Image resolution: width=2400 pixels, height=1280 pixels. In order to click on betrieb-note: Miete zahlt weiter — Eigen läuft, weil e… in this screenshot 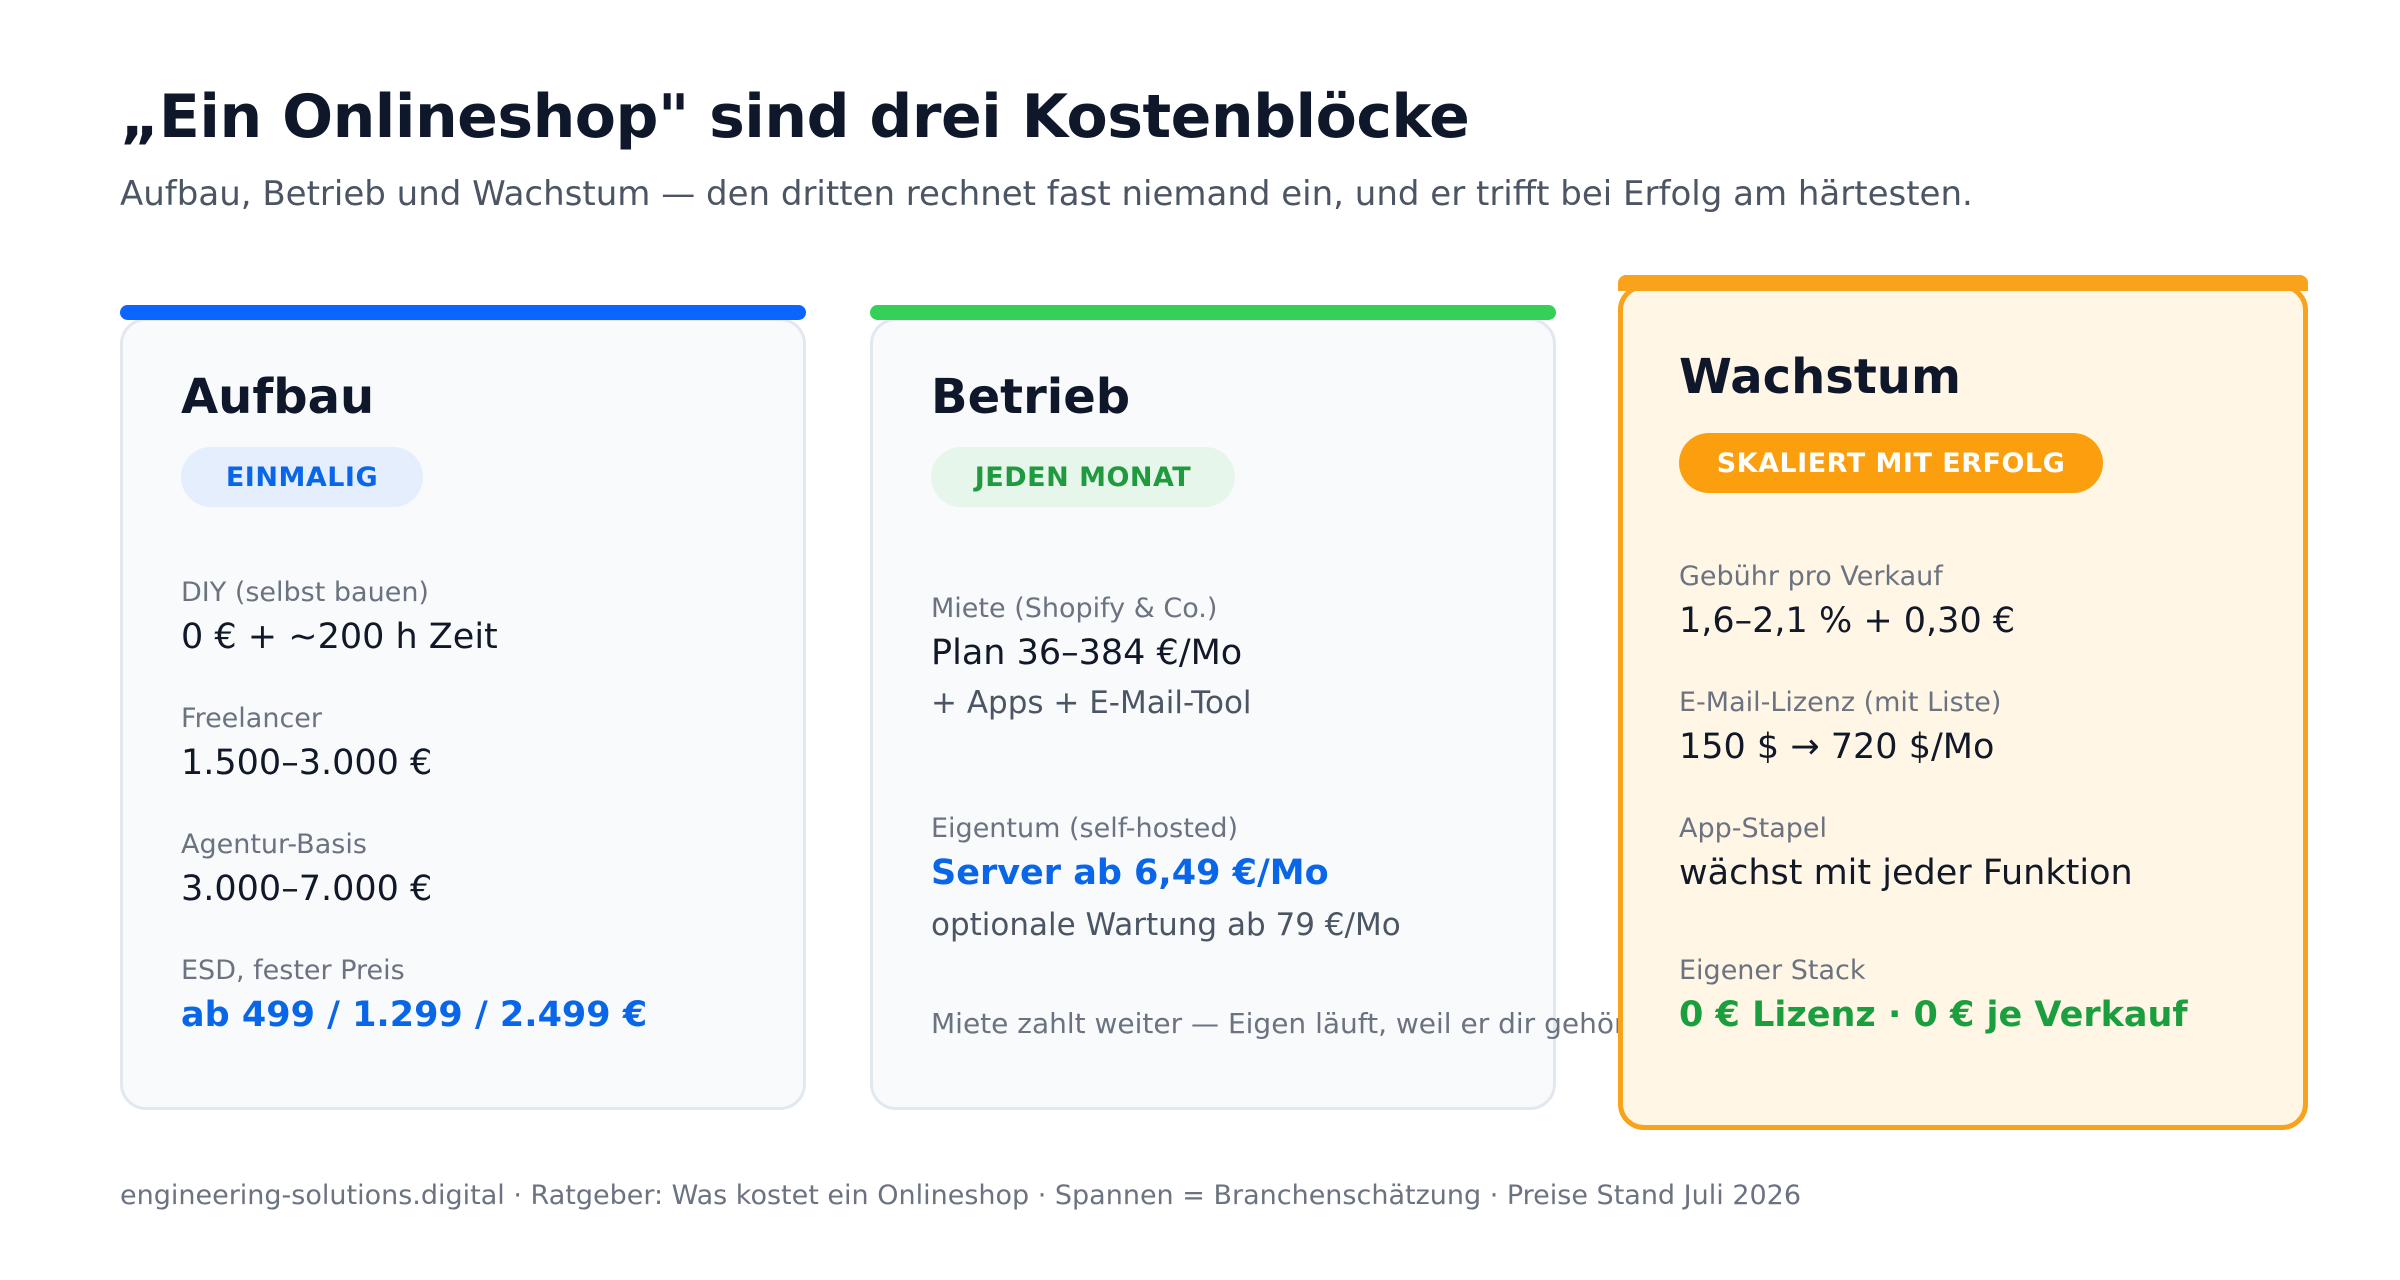, I will do `click(1284, 1023)`.